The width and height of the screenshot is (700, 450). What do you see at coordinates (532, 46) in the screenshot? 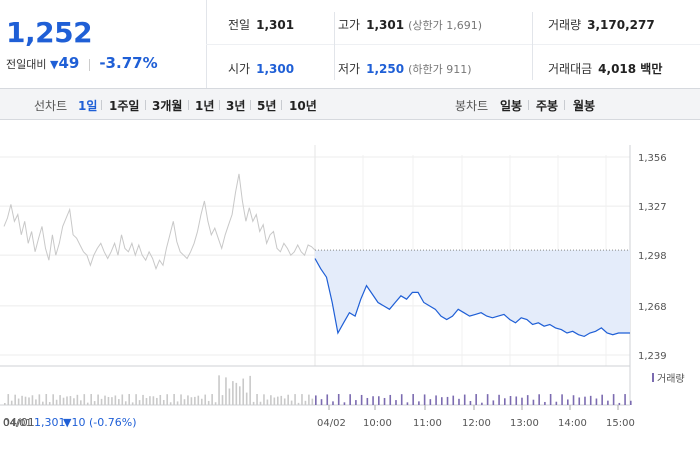
I see `column-divider` at bounding box center [532, 46].